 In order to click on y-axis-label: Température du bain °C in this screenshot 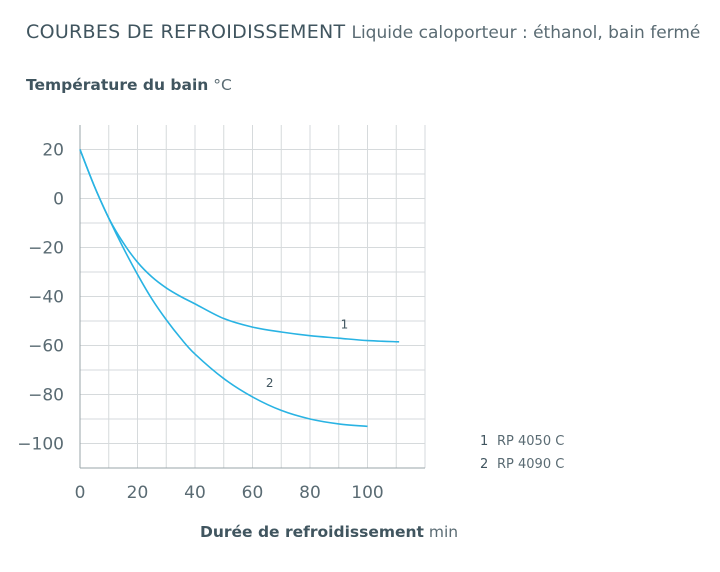, I will do `click(129, 85)`.